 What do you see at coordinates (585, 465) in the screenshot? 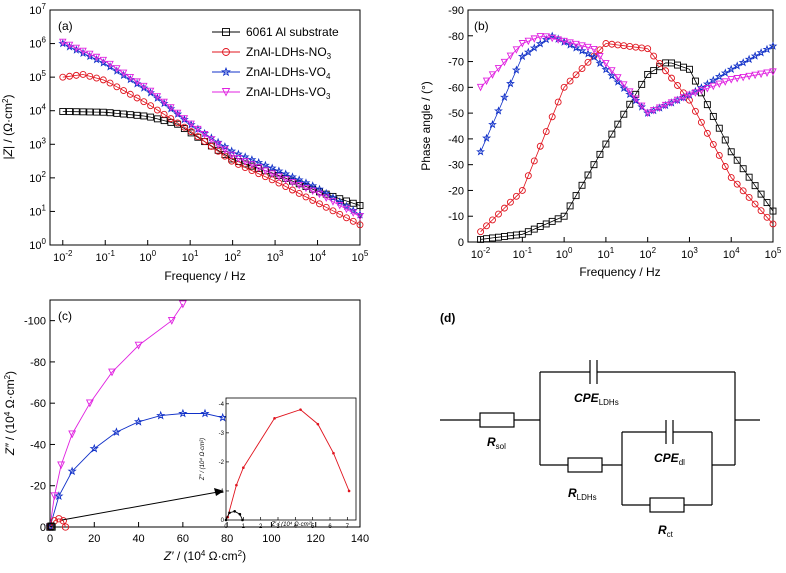
I see `resistor-rldhs` at bounding box center [585, 465].